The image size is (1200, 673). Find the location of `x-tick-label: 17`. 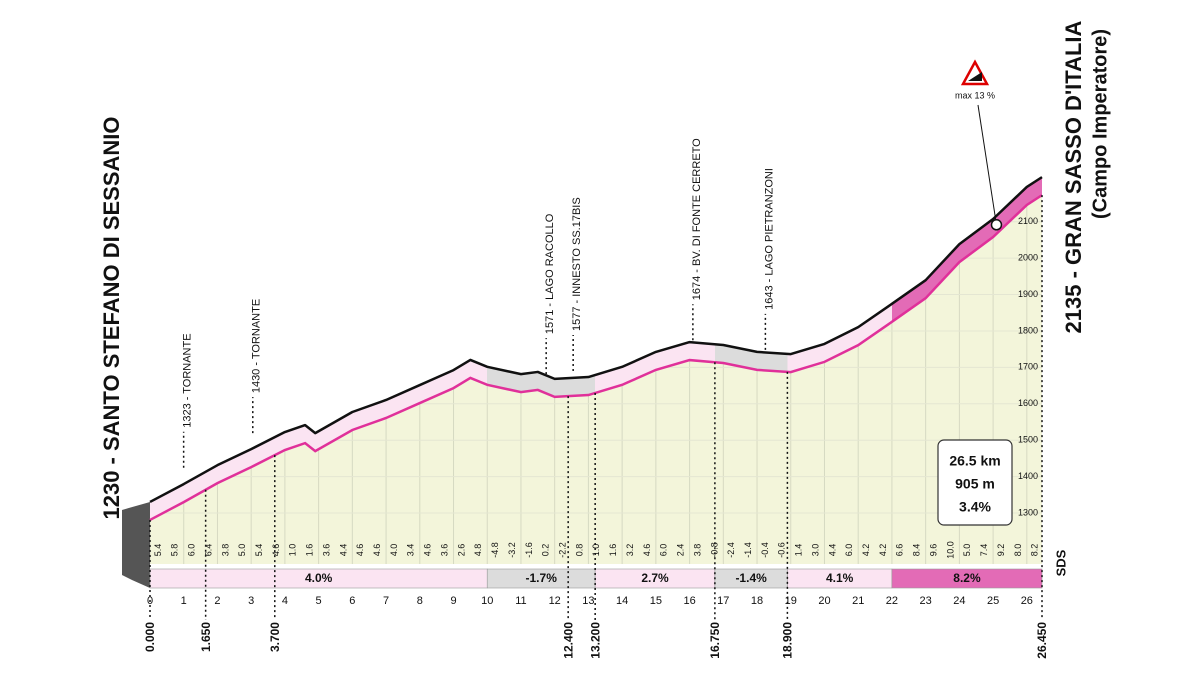

x-tick-label: 17 is located at coordinates (723, 601).